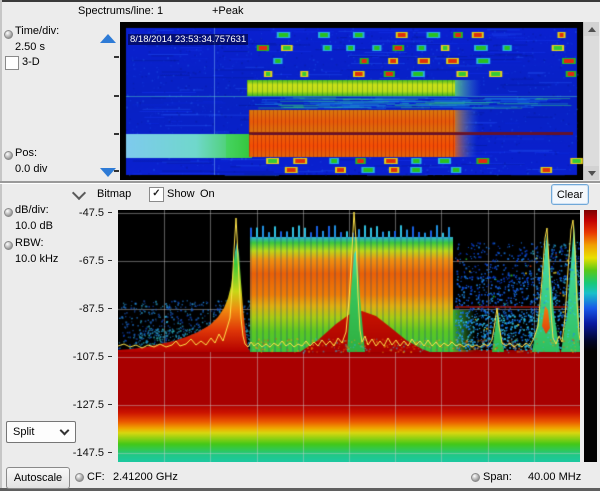 The image size is (600, 491). I want to click on threed-label: 3-D, so click(31, 62).